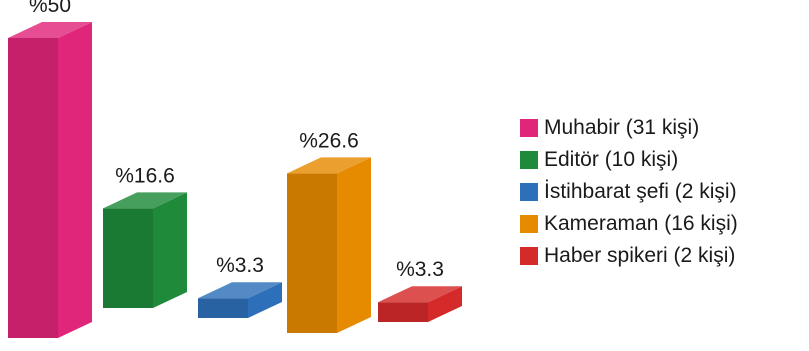 The image size is (809, 351). Describe the element at coordinates (622, 127) in the screenshot. I see `legend-label: Muhabir (31 kişi)` at that location.